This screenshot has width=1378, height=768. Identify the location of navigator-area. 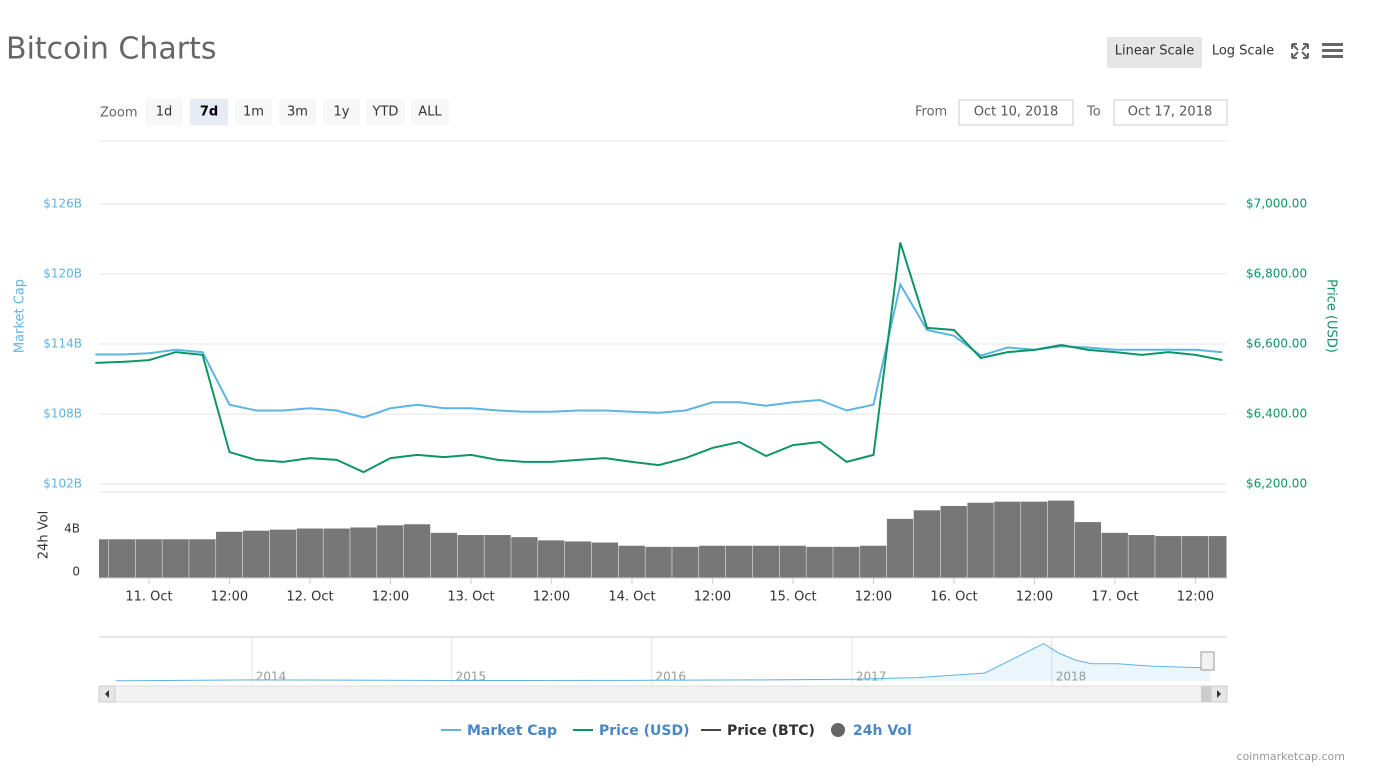
(663, 662).